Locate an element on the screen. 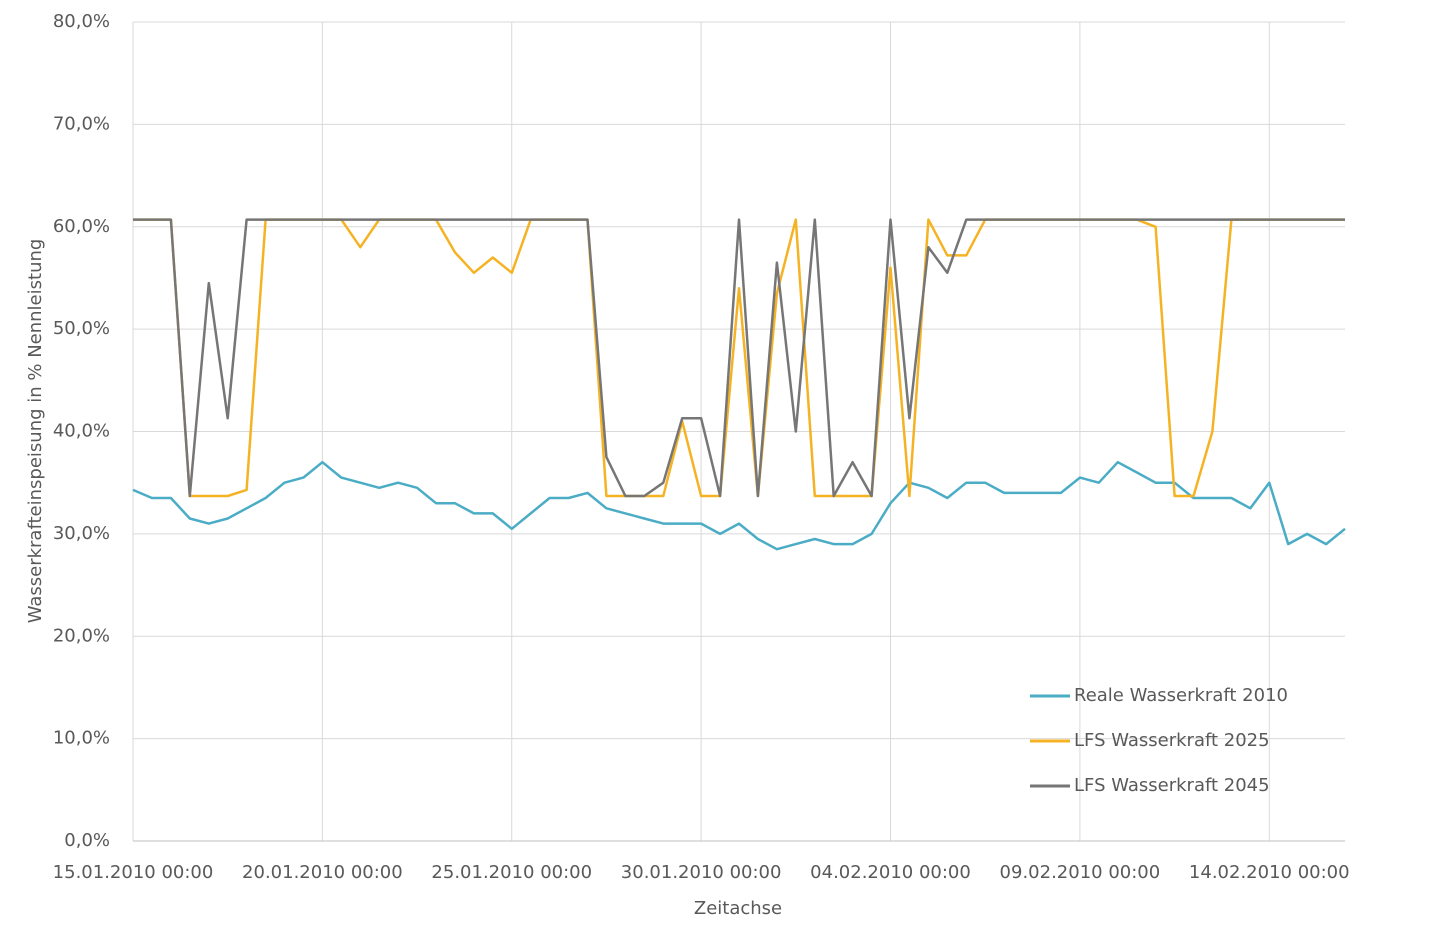 The width and height of the screenshot is (1440, 929). x-tick-label: 25.01.2010 00:00 is located at coordinates (511, 872).